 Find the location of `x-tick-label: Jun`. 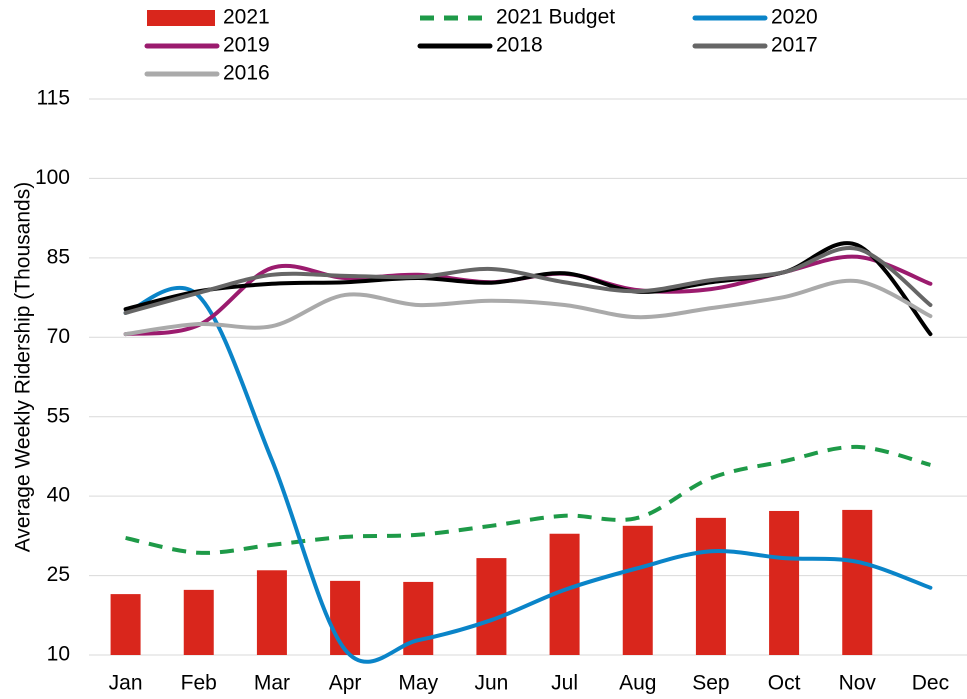

x-tick-label: Jun is located at coordinates (491, 683).